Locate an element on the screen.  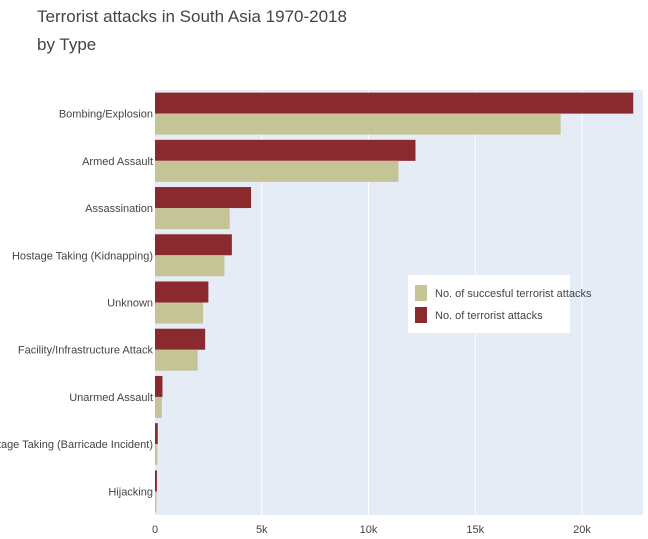
category-label: Facility/Infrastructure Attack is located at coordinates (86, 351).